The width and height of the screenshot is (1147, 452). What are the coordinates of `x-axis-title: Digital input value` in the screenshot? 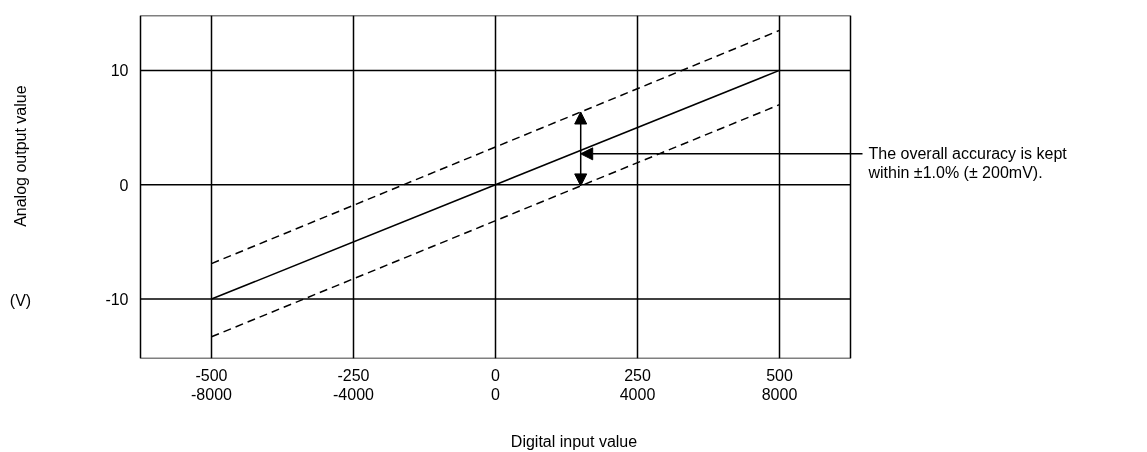 It's located at (574, 441).